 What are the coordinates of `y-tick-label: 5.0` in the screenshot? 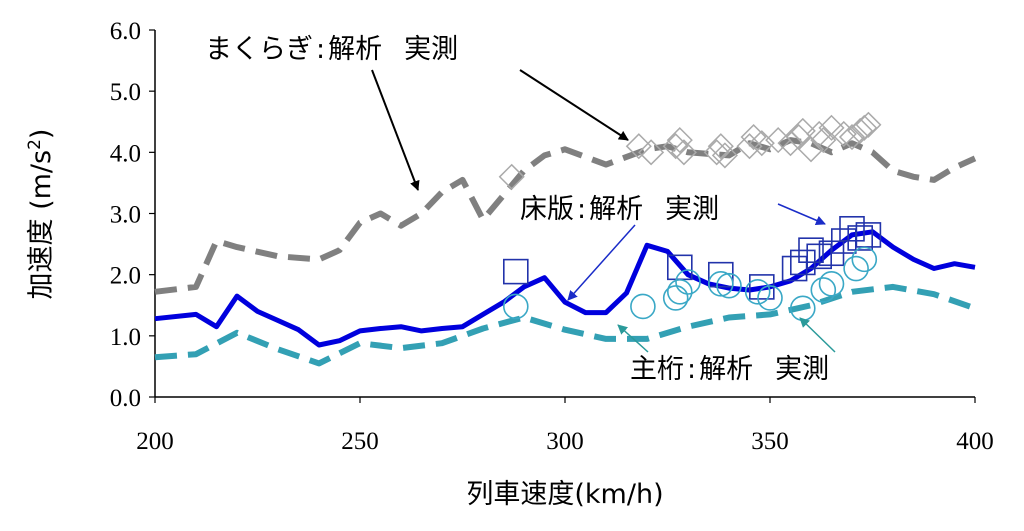 It's located at (125, 92).